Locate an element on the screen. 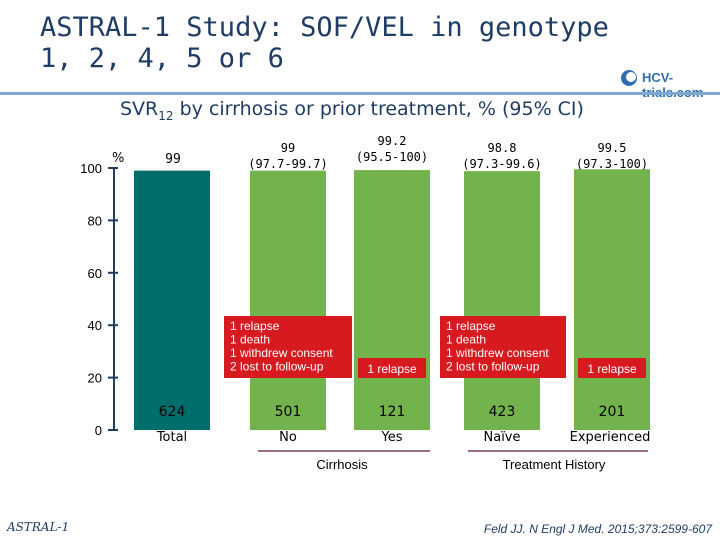 Image resolution: width=720 pixels, height=540 pixels. n-label: 501 is located at coordinates (288, 412).